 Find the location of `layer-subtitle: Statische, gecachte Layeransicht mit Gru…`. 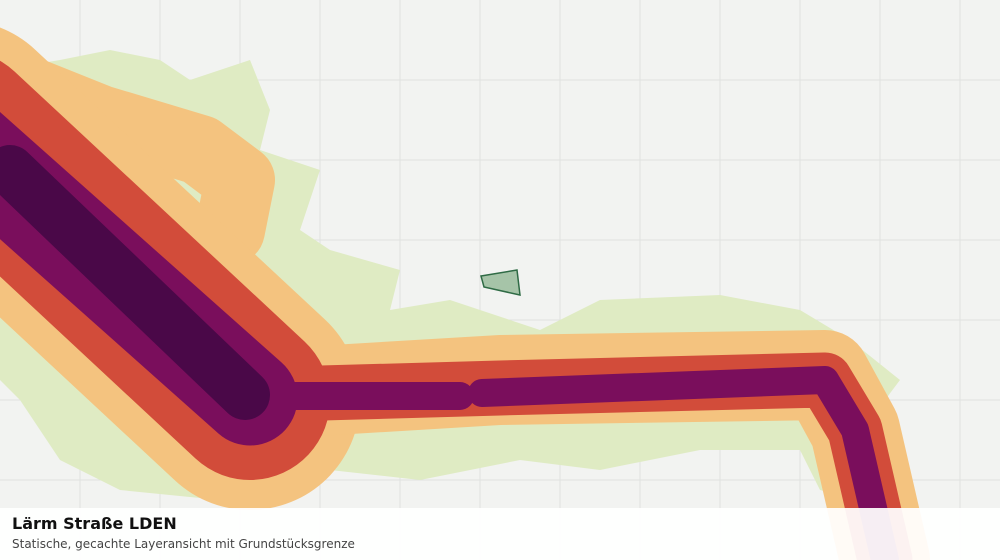

layer-subtitle: Statische, gecachte Layeransicht mit Gru… is located at coordinates (183, 544).